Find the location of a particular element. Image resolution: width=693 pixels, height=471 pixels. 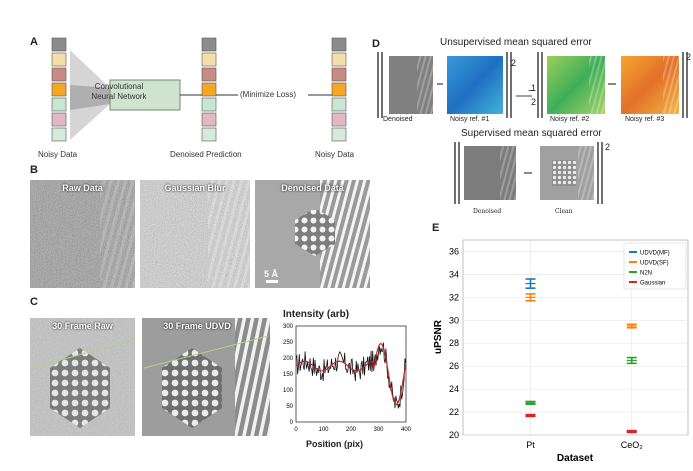

legend-entry: N2N is located at coordinates (646, 274).